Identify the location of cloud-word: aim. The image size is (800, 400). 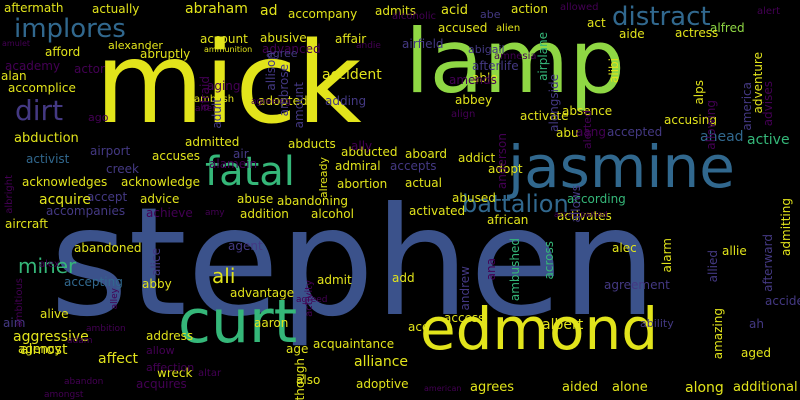
(14, 323).